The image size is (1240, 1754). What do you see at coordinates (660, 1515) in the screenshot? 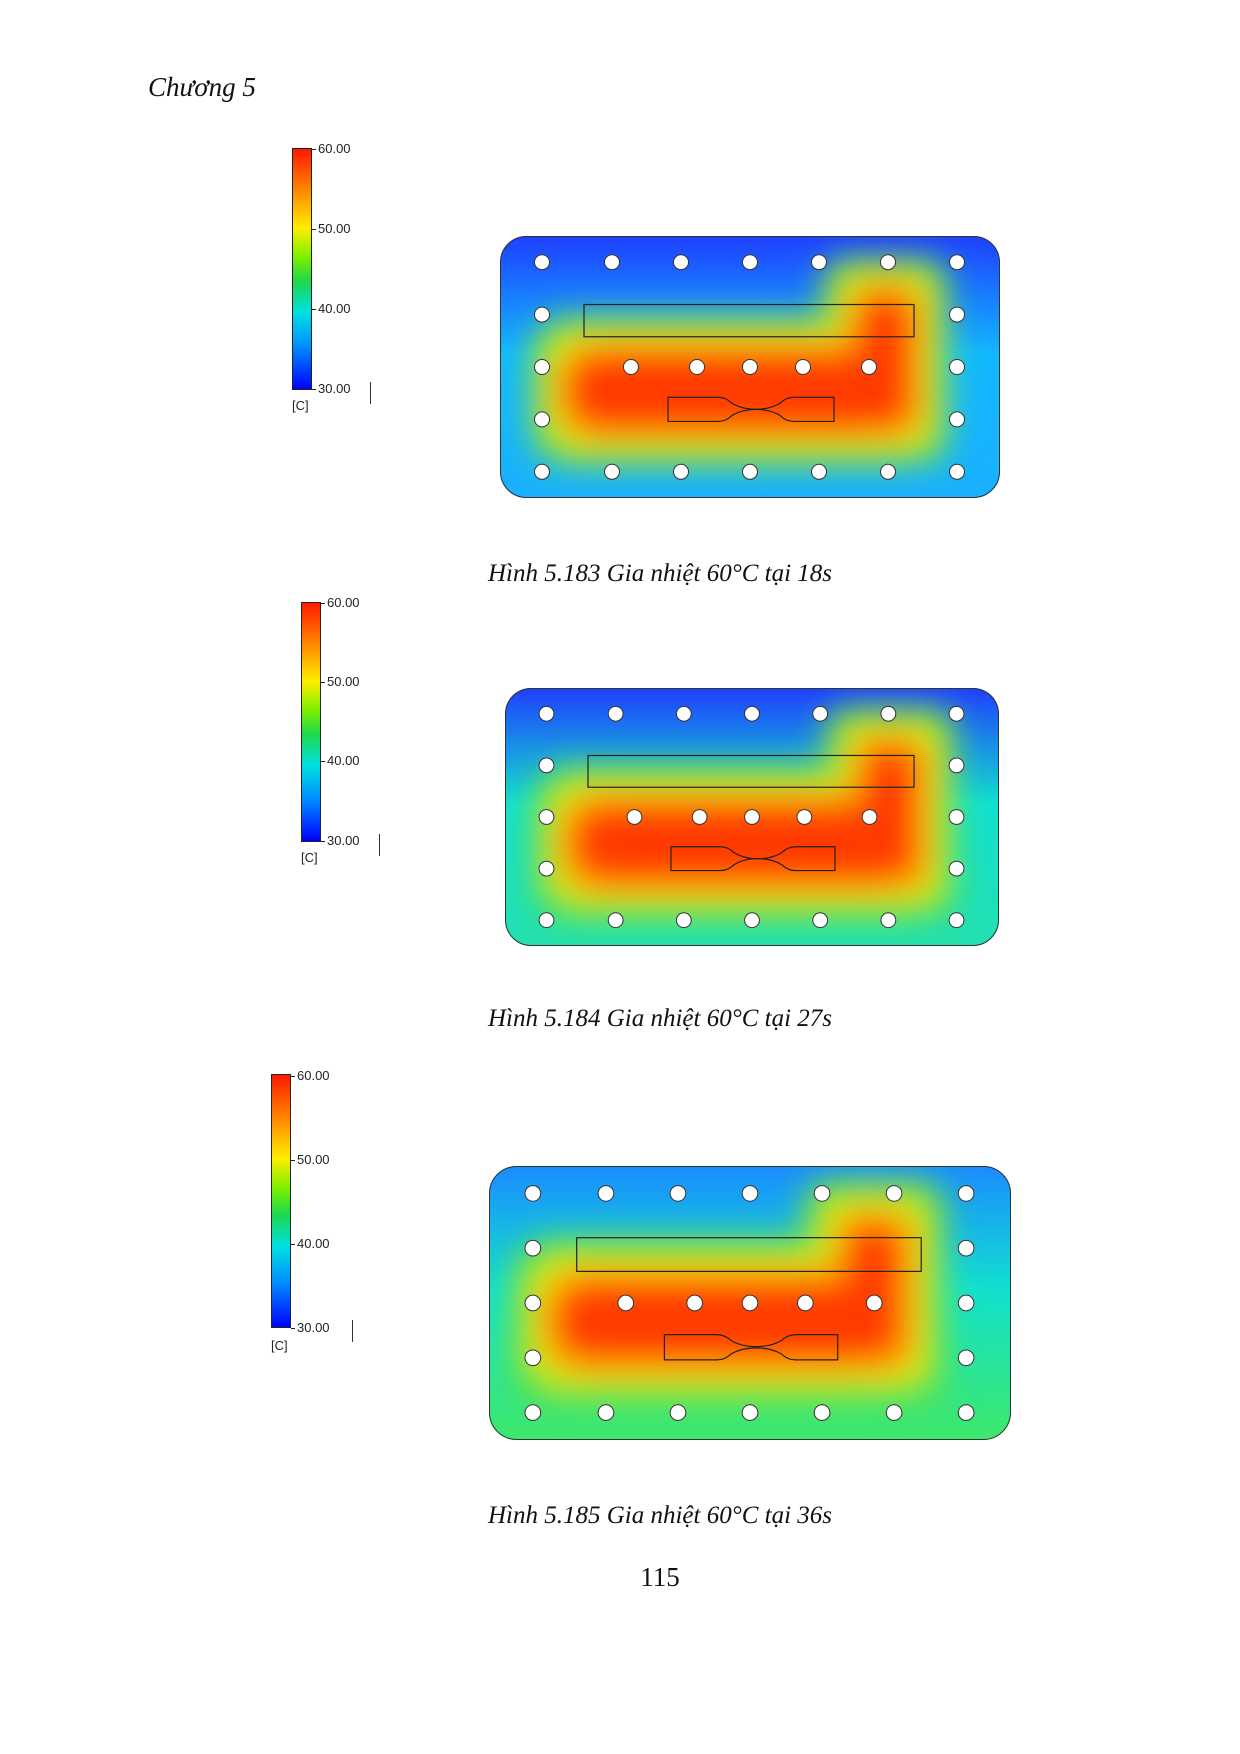
I see `figure-caption-3: Hình 5.185 Gia nhiệt 60°C tại 36s` at bounding box center [660, 1515].